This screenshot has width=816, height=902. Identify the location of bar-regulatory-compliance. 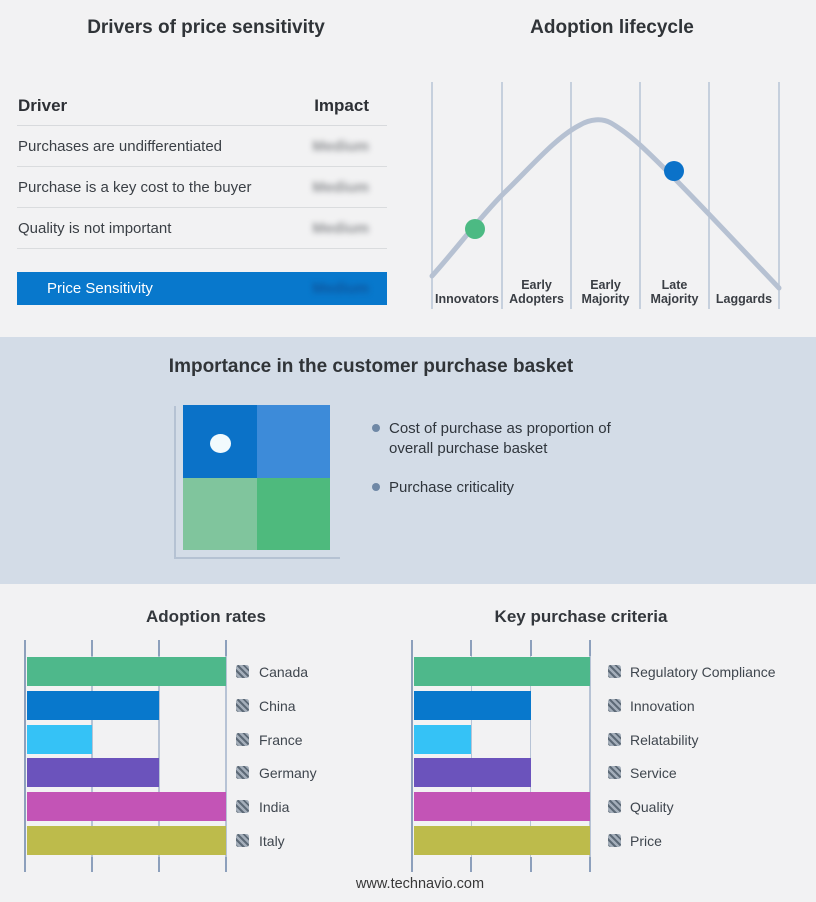
(501, 671).